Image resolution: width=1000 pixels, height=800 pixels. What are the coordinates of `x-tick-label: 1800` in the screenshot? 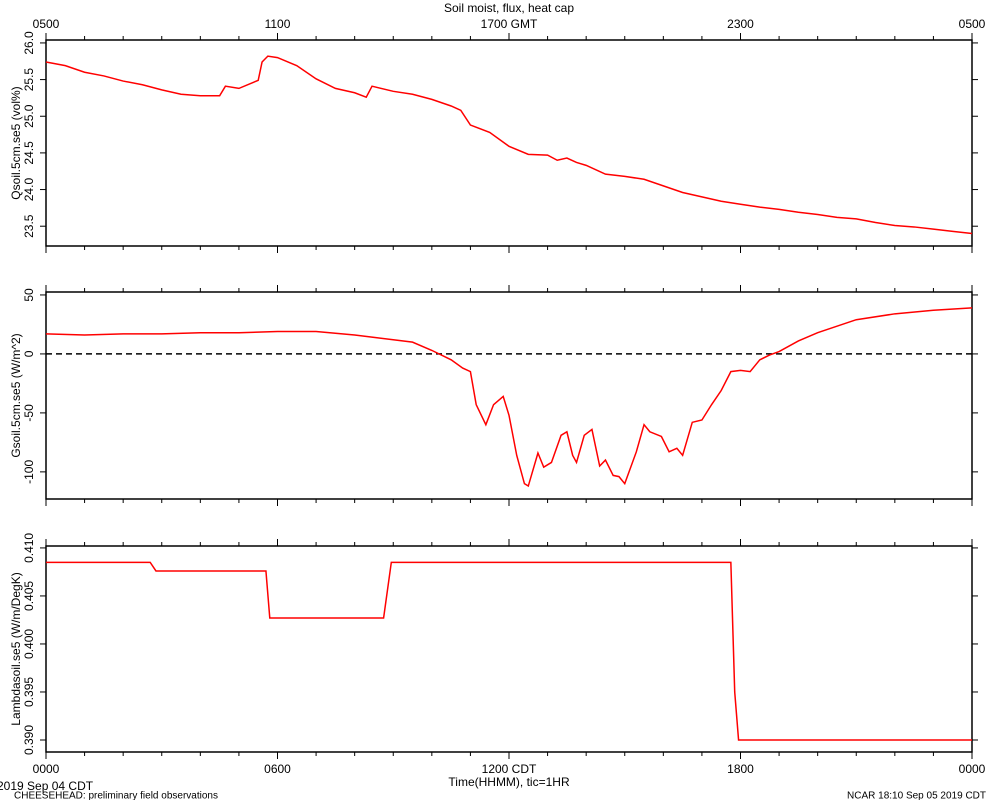 It's located at (740, 769).